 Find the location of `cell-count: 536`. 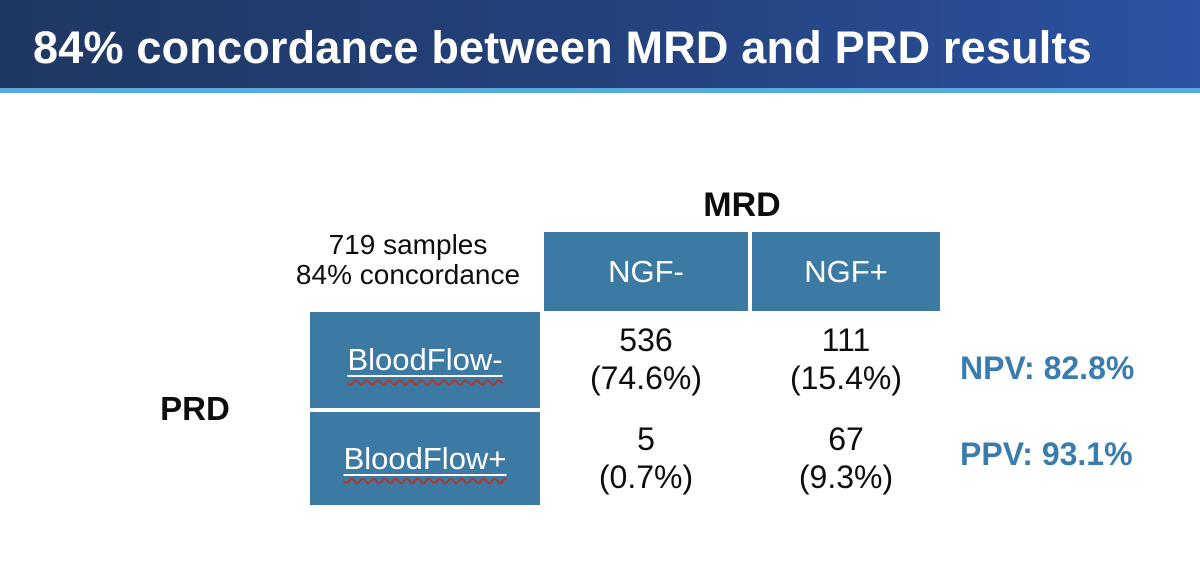

cell-count: 536 is located at coordinates (646, 340).